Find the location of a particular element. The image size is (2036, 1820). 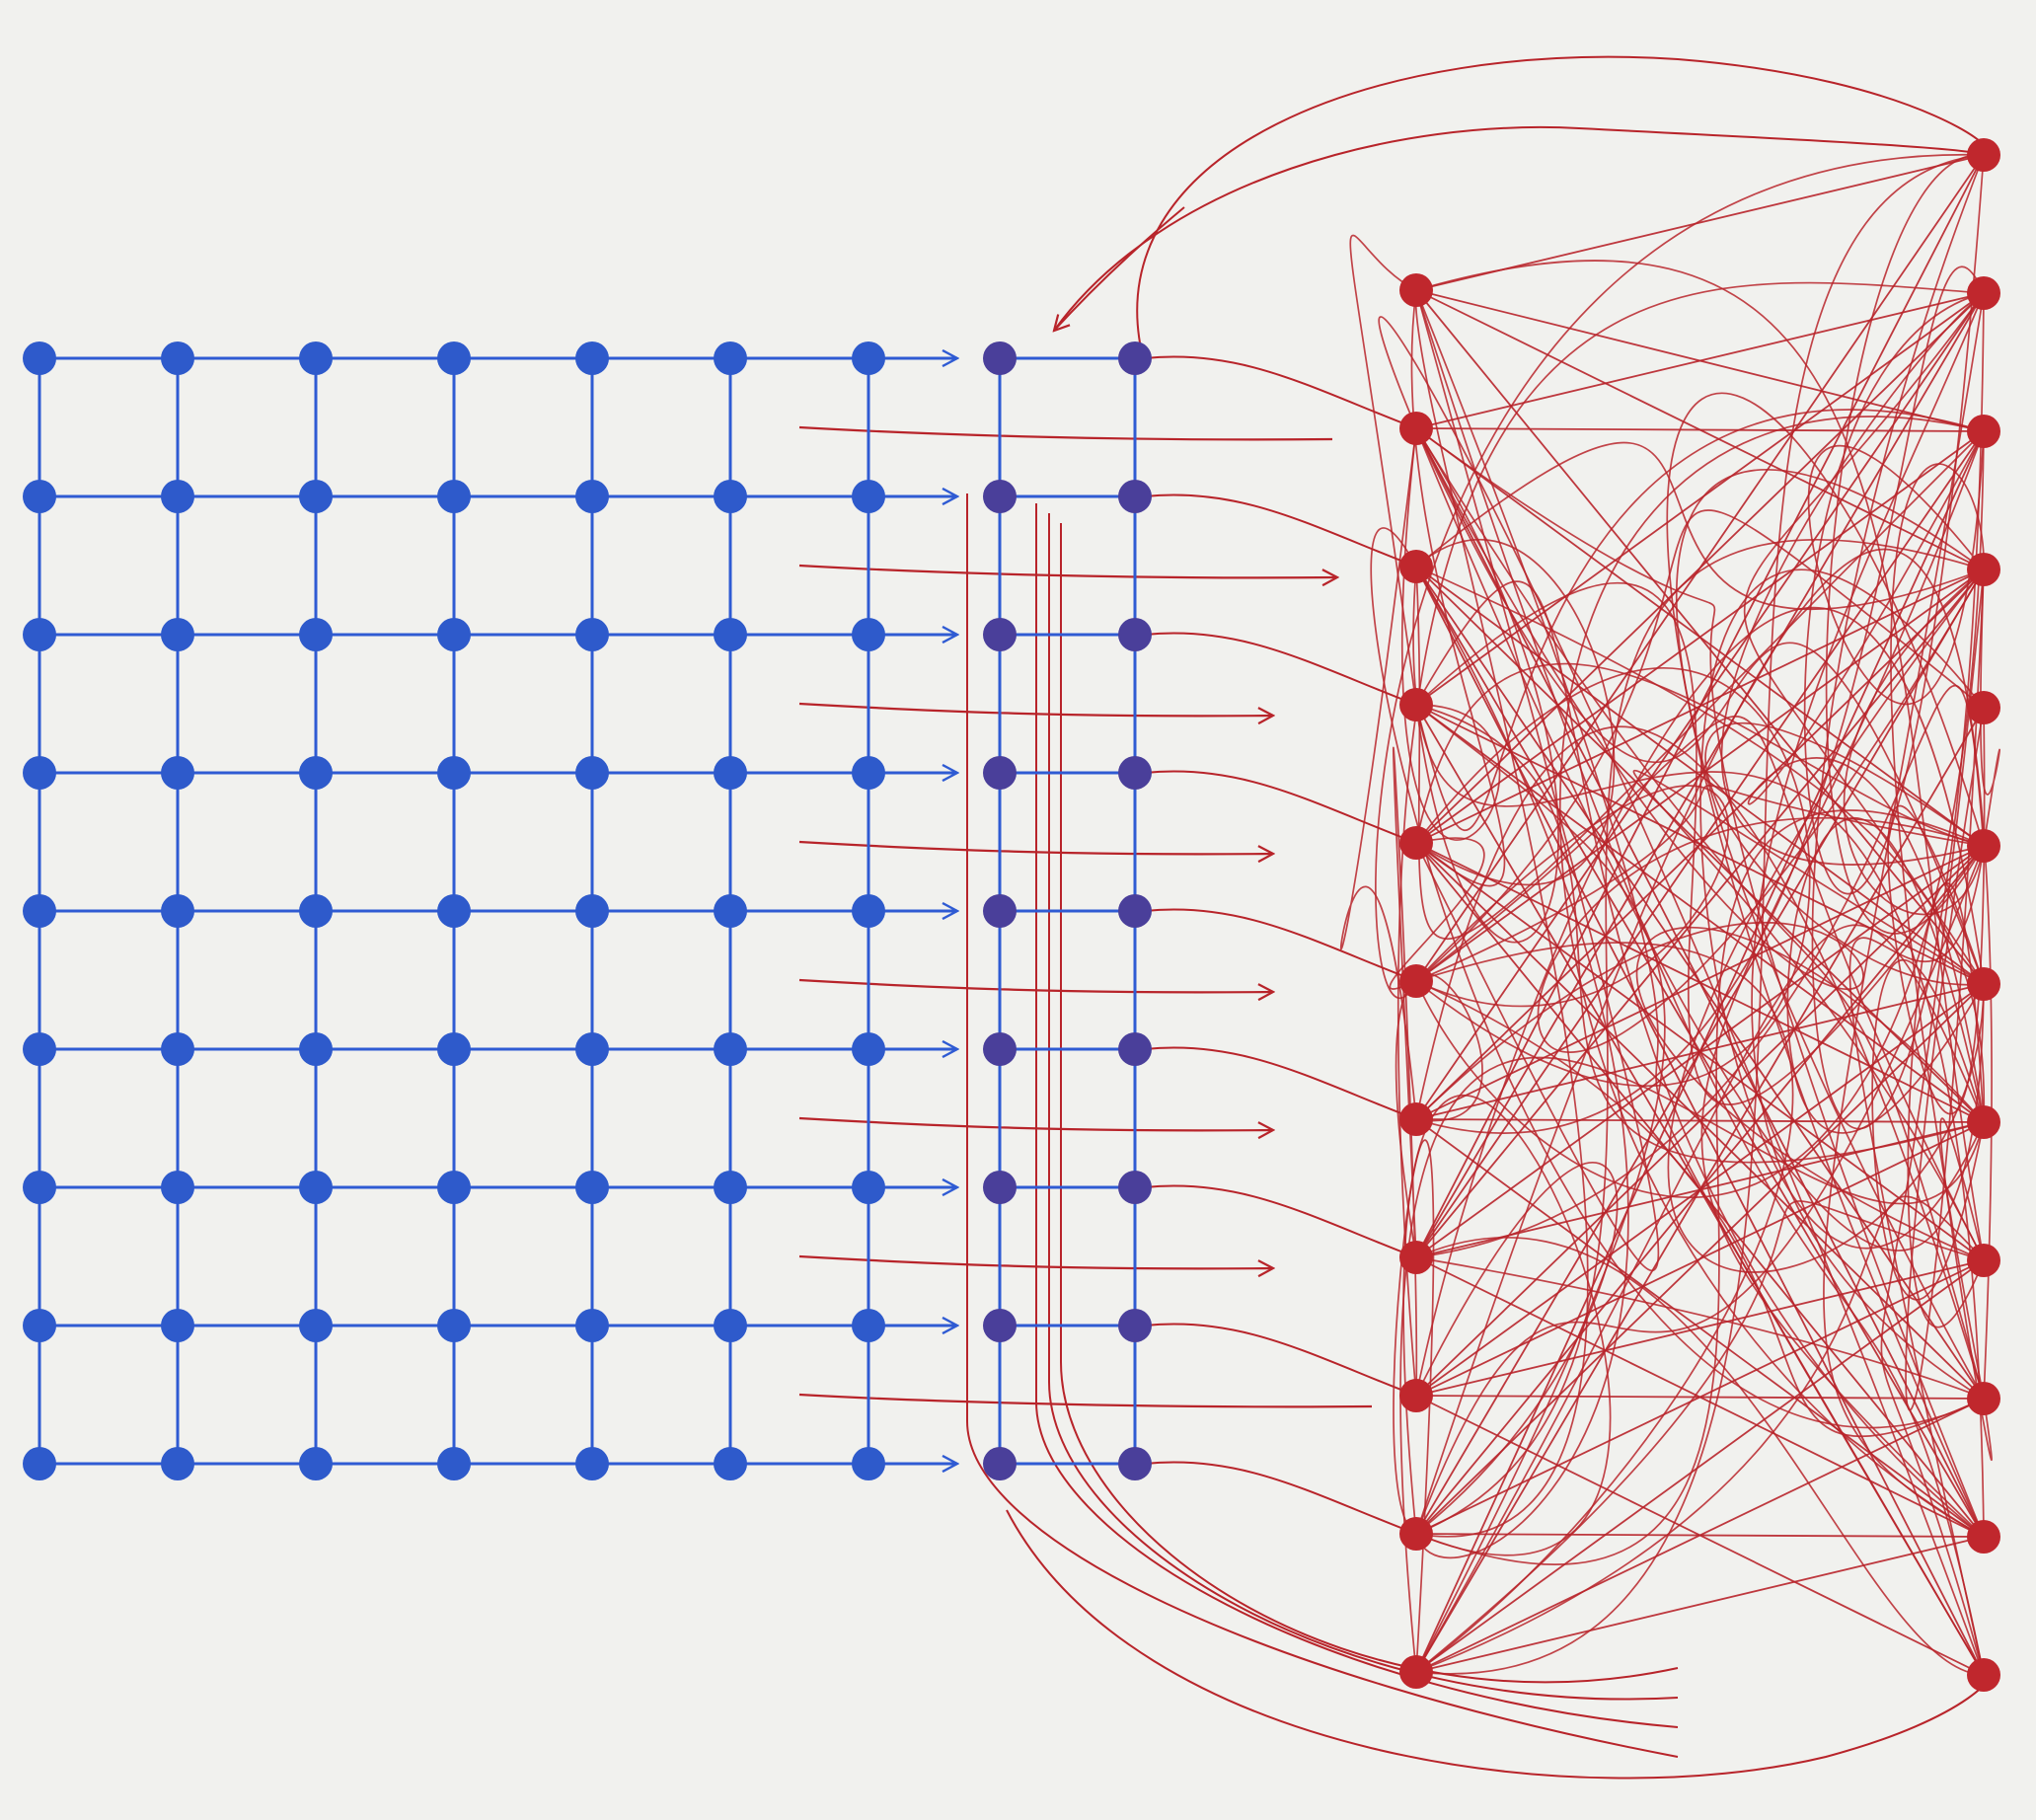

red-loop-arrow is located at coordinates (1119, 268).